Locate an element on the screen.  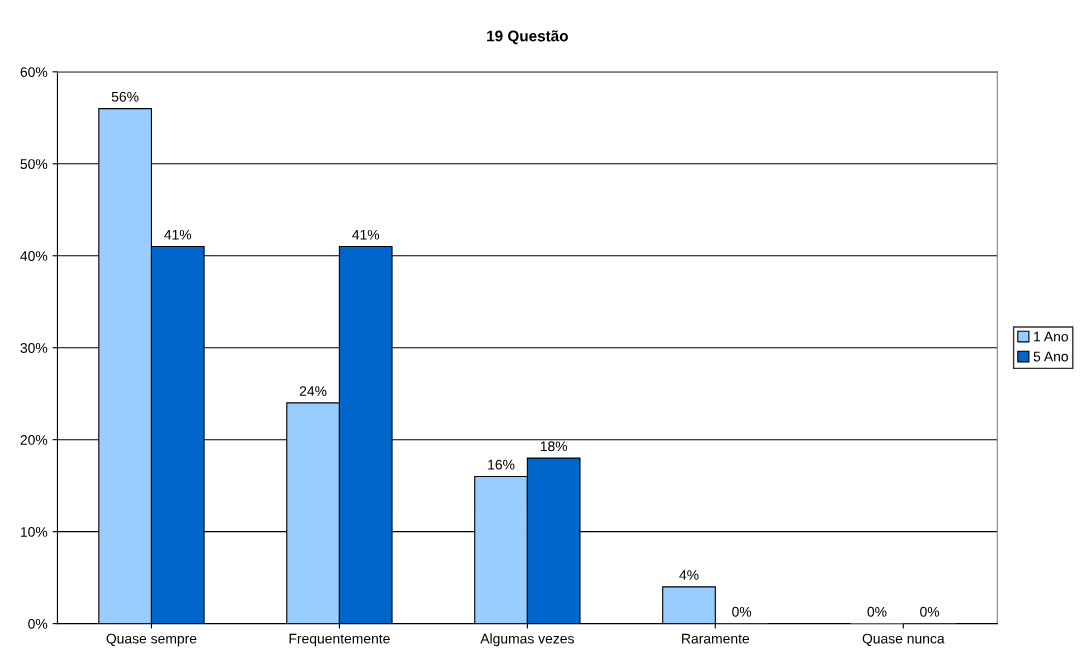
x-tick-label: Algumas vezes is located at coordinates (527, 640).